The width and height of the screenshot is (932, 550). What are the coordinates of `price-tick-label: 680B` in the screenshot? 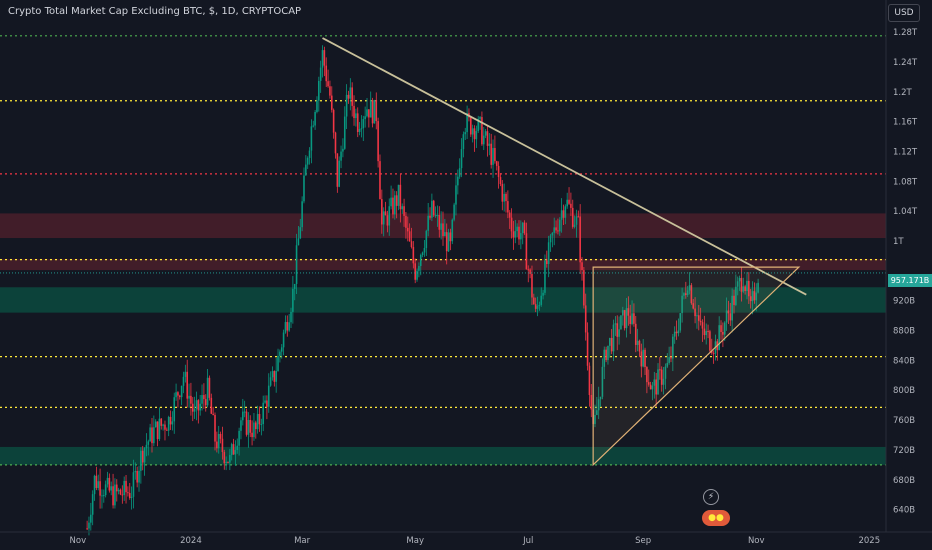 It's located at (904, 481).